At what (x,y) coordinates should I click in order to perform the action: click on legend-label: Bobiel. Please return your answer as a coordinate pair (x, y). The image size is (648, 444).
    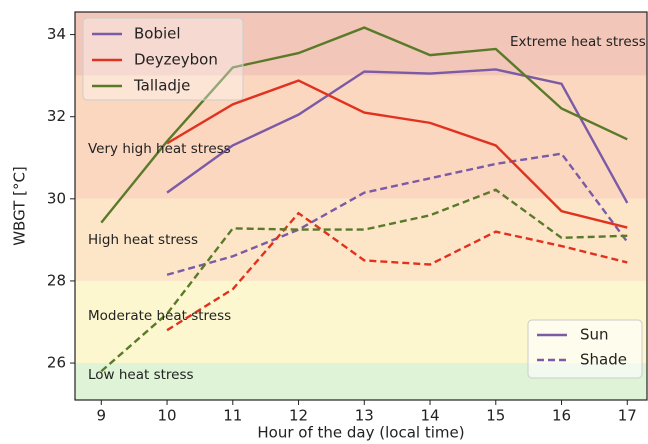
    Looking at the image, I should click on (157, 34).